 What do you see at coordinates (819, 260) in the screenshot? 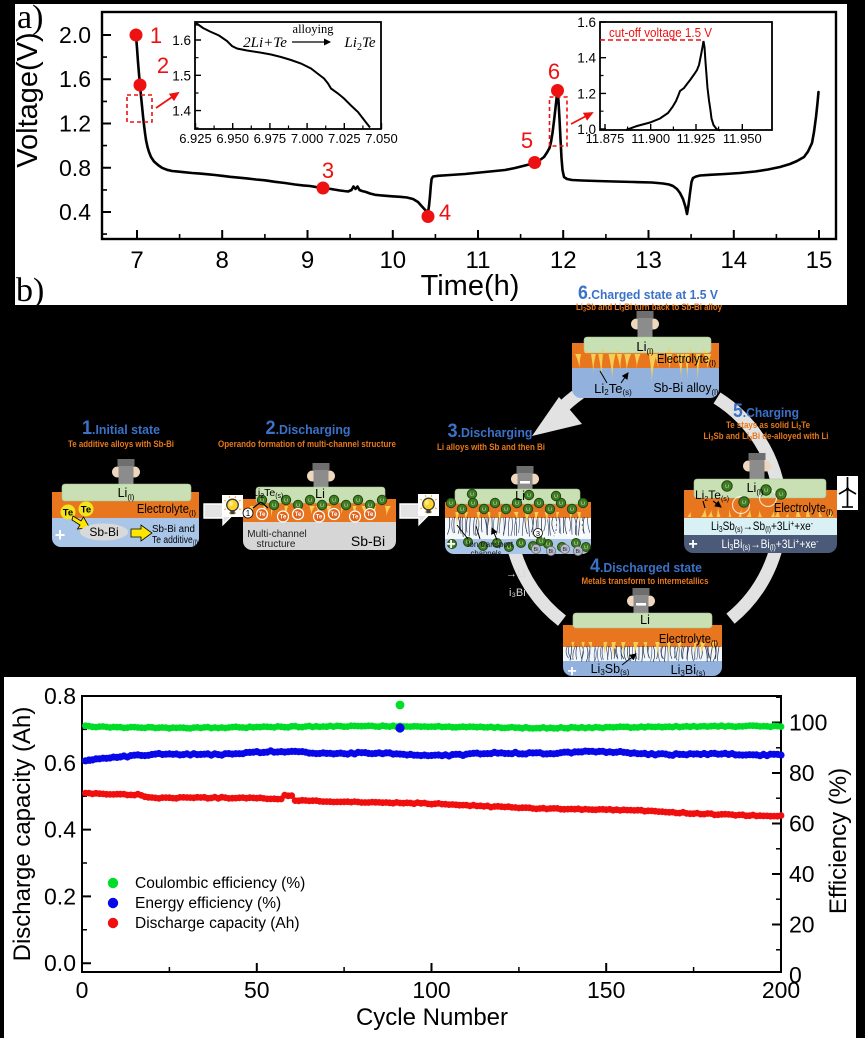
I see `svg-text: 15` at bounding box center [819, 260].